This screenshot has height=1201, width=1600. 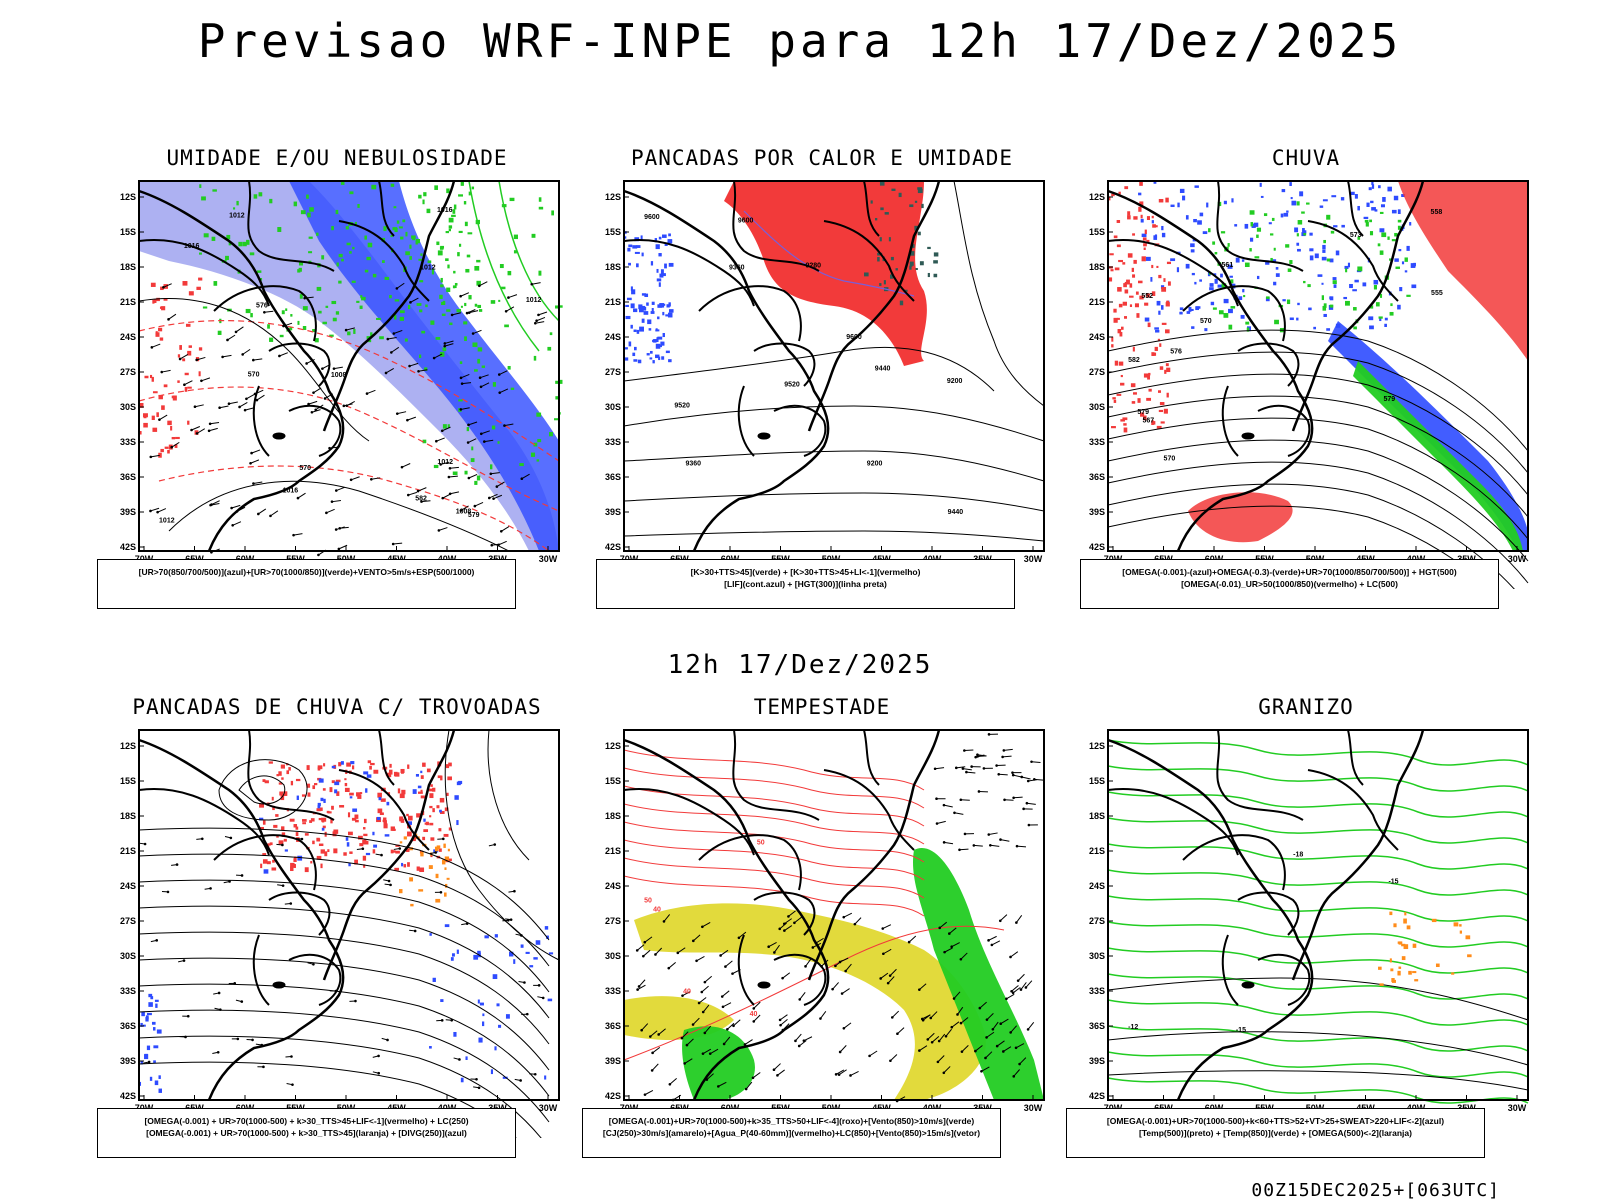 I want to click on country-border, so click(x=261, y=421).